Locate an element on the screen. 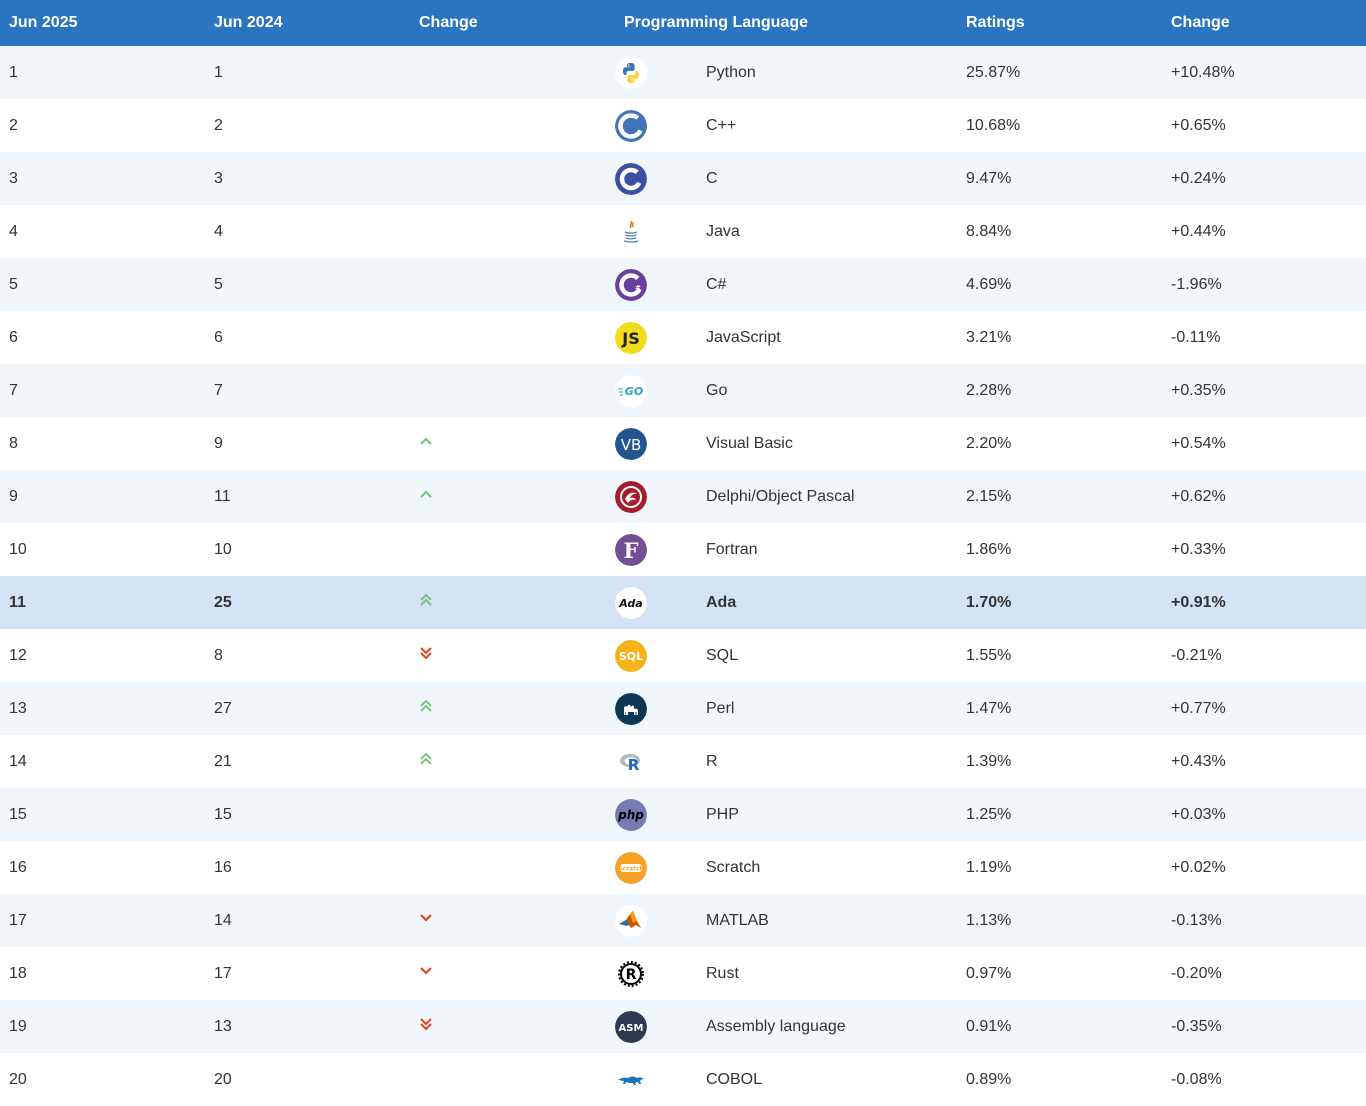  header-rank-now: Jun 2025 is located at coordinates (102, 23).